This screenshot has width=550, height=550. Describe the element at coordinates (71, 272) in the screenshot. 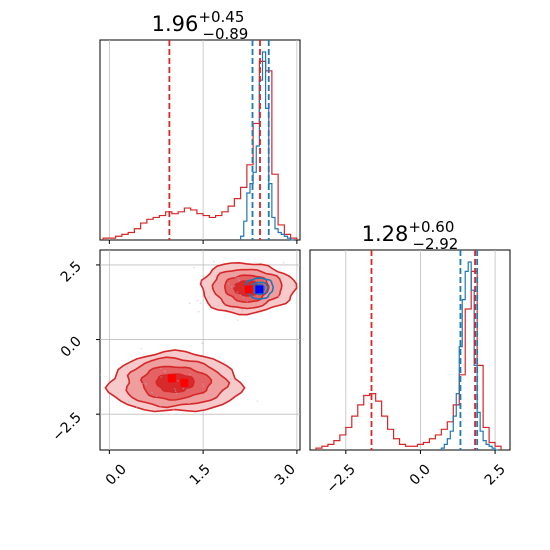

I see `bl-y-tick-label-0: 2.5` at that location.